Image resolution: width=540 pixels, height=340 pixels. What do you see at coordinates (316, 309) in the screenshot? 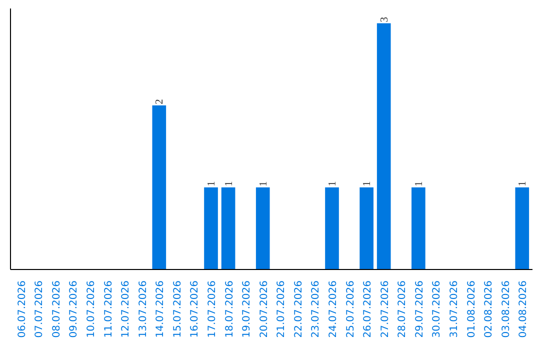
I see `x-tick-label: 23.07.2026` at bounding box center [316, 309].